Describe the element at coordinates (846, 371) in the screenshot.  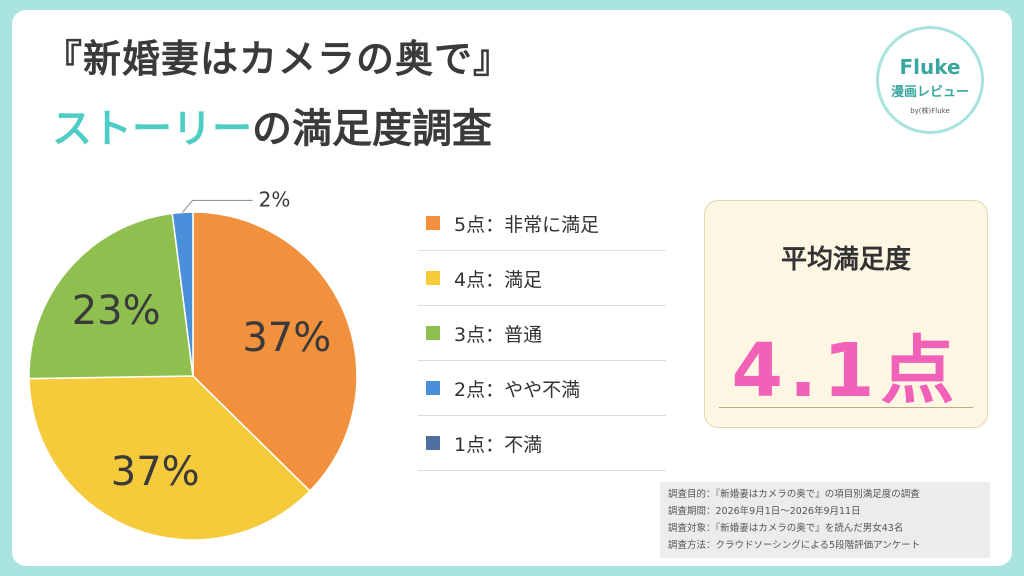
I see `average-value: 4.1点` at that location.